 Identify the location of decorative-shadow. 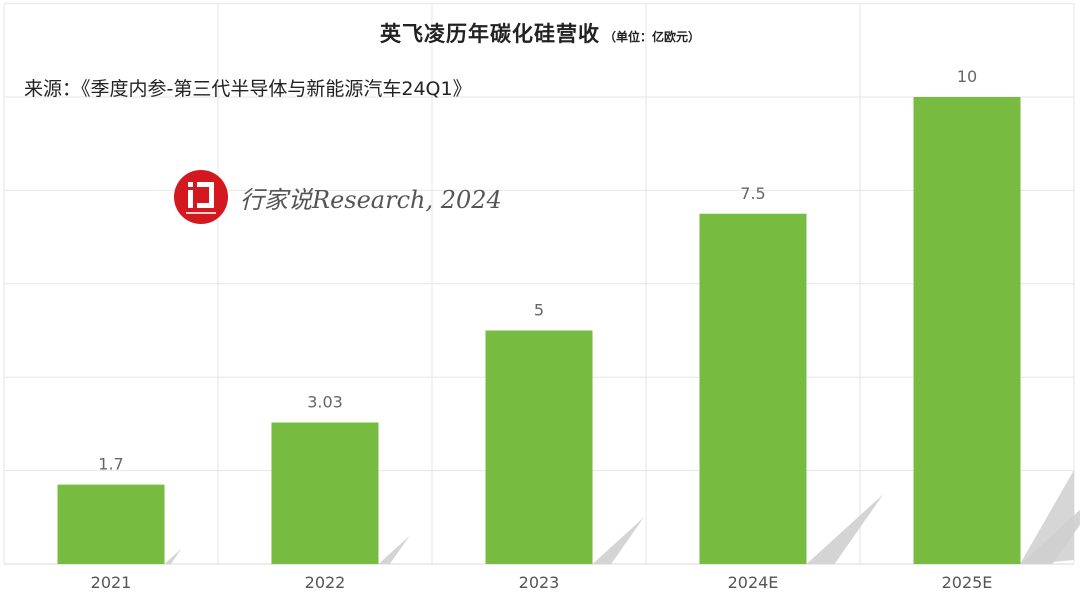
(1047, 517).